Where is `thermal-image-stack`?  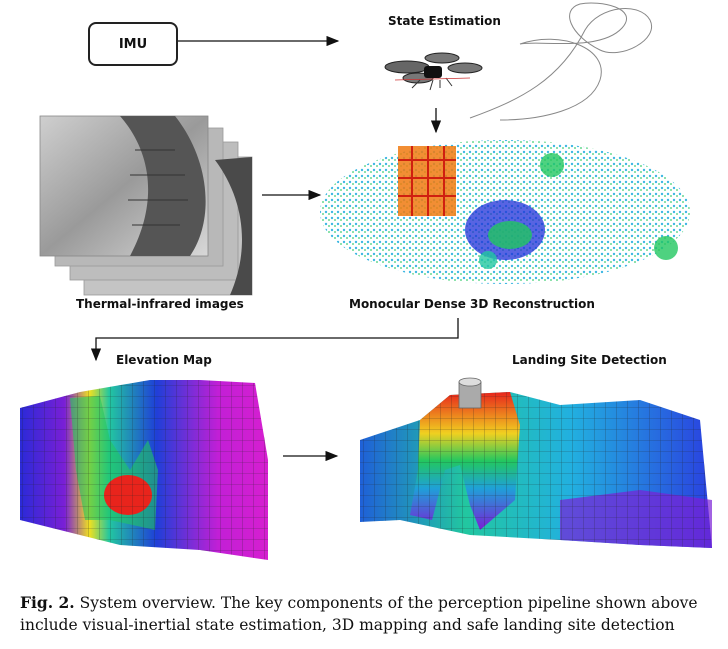 thermal-image-stack is located at coordinates (146, 205).